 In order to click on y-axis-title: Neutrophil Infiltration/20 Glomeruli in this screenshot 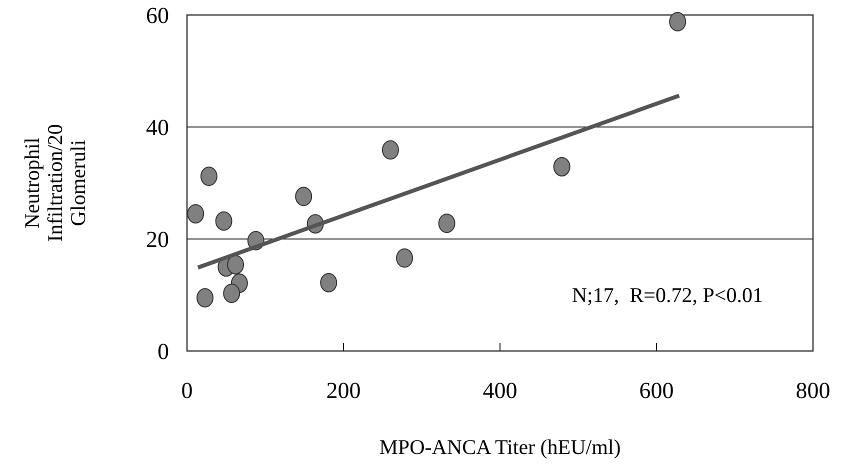, I will do `click(55, 183)`.